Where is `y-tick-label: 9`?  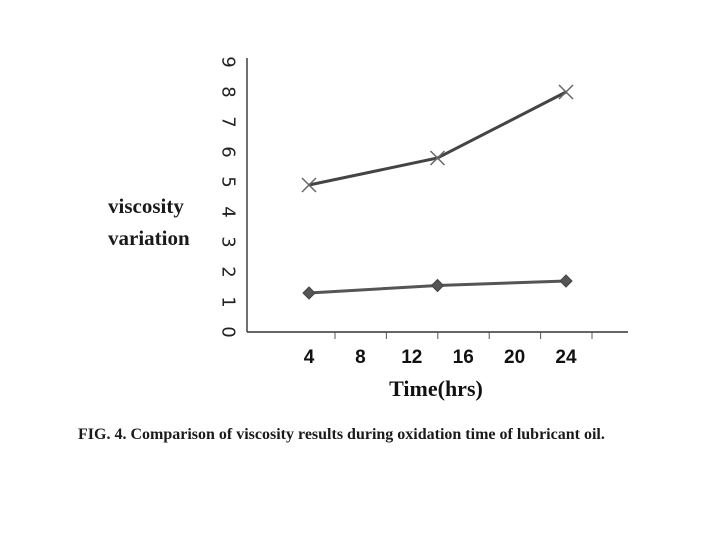
y-tick-label: 9 is located at coordinates (228, 61).